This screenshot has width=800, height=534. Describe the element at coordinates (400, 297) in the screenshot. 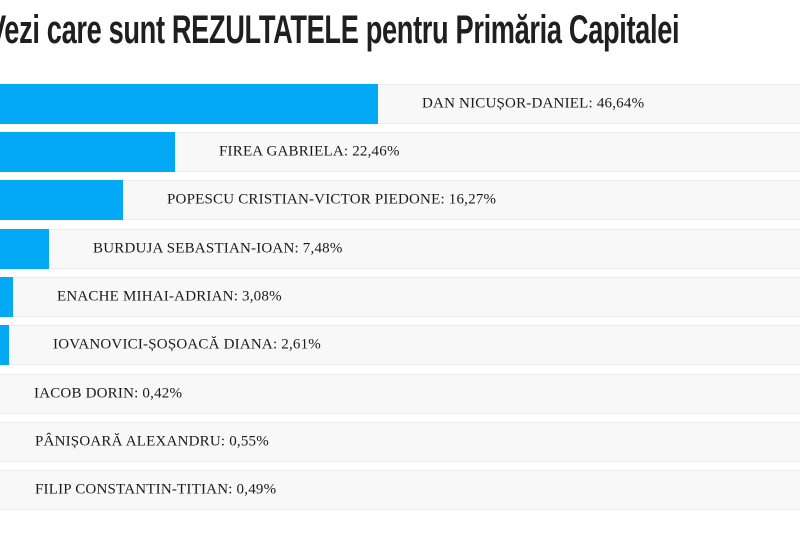

I see `result-row: ENACHE MIHAI-ADRIAN: 3,08%` at that location.